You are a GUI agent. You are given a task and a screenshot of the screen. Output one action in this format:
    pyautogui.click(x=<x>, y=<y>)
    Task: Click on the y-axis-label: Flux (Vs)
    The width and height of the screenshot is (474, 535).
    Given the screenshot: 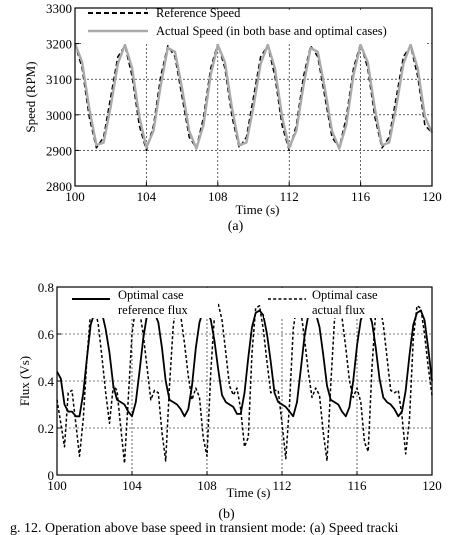 What is the action you would take?
    pyautogui.click(x=24, y=381)
    